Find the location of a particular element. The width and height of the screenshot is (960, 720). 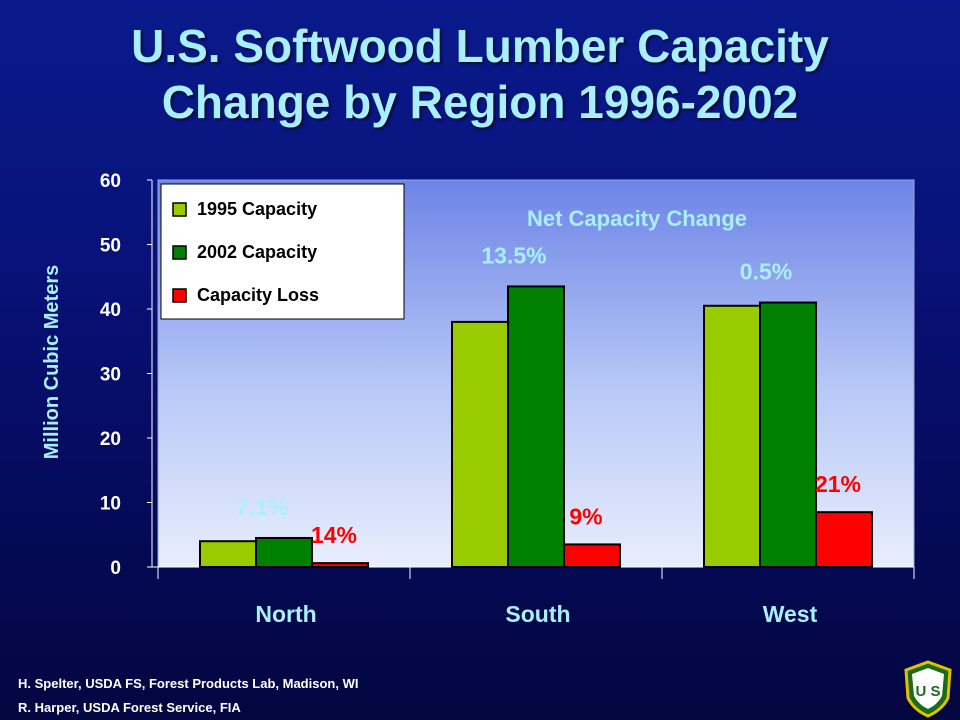

y-tick-label: 10 is located at coordinates (110, 504).